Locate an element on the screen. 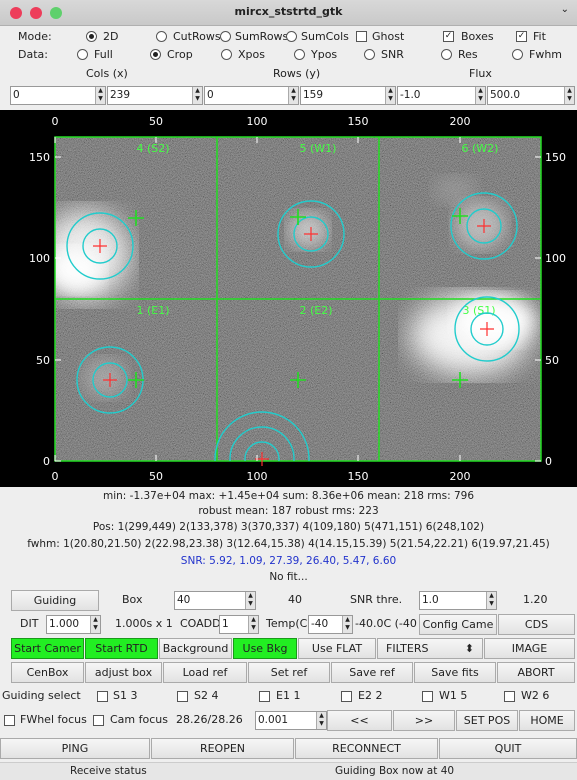  reconnect-button: RECONNECT is located at coordinates (366, 748).